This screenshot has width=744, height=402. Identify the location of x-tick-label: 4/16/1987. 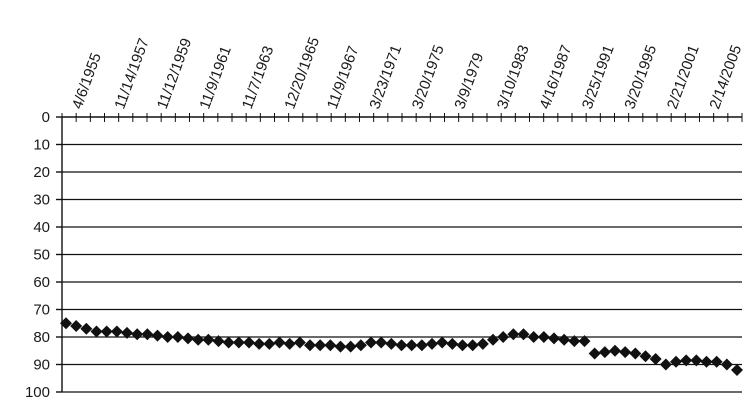
(555, 77).